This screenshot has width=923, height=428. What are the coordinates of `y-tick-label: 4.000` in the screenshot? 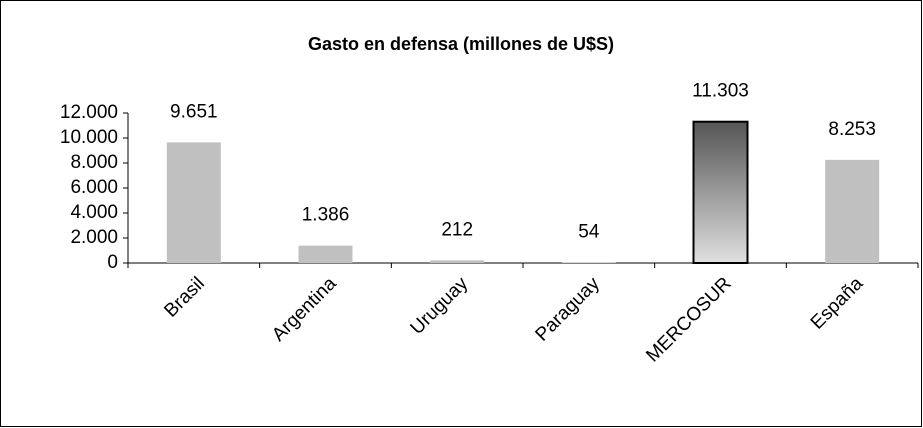 It's located at (94, 212).